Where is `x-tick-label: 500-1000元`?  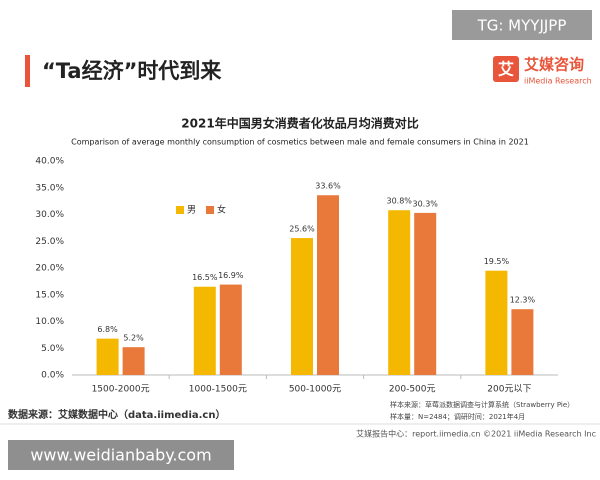 x-tick-label: 500-1000元 is located at coordinates (315, 390).